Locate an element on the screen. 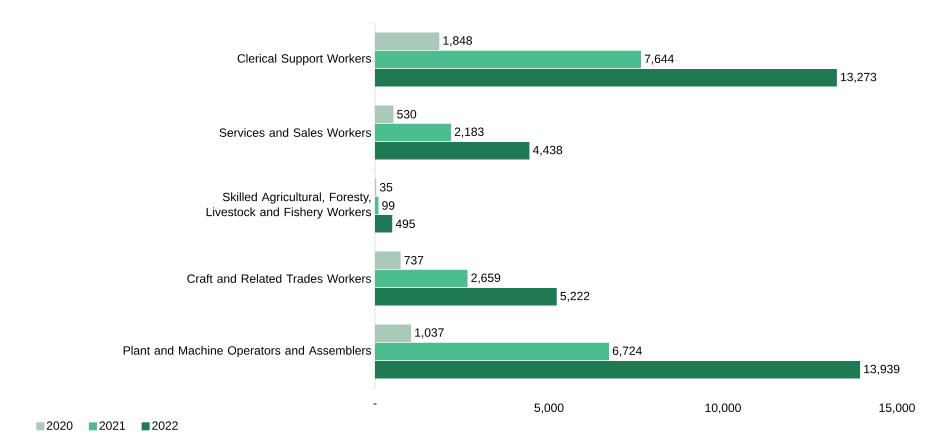 The width and height of the screenshot is (943, 440). data-label: 5,222 is located at coordinates (575, 297).